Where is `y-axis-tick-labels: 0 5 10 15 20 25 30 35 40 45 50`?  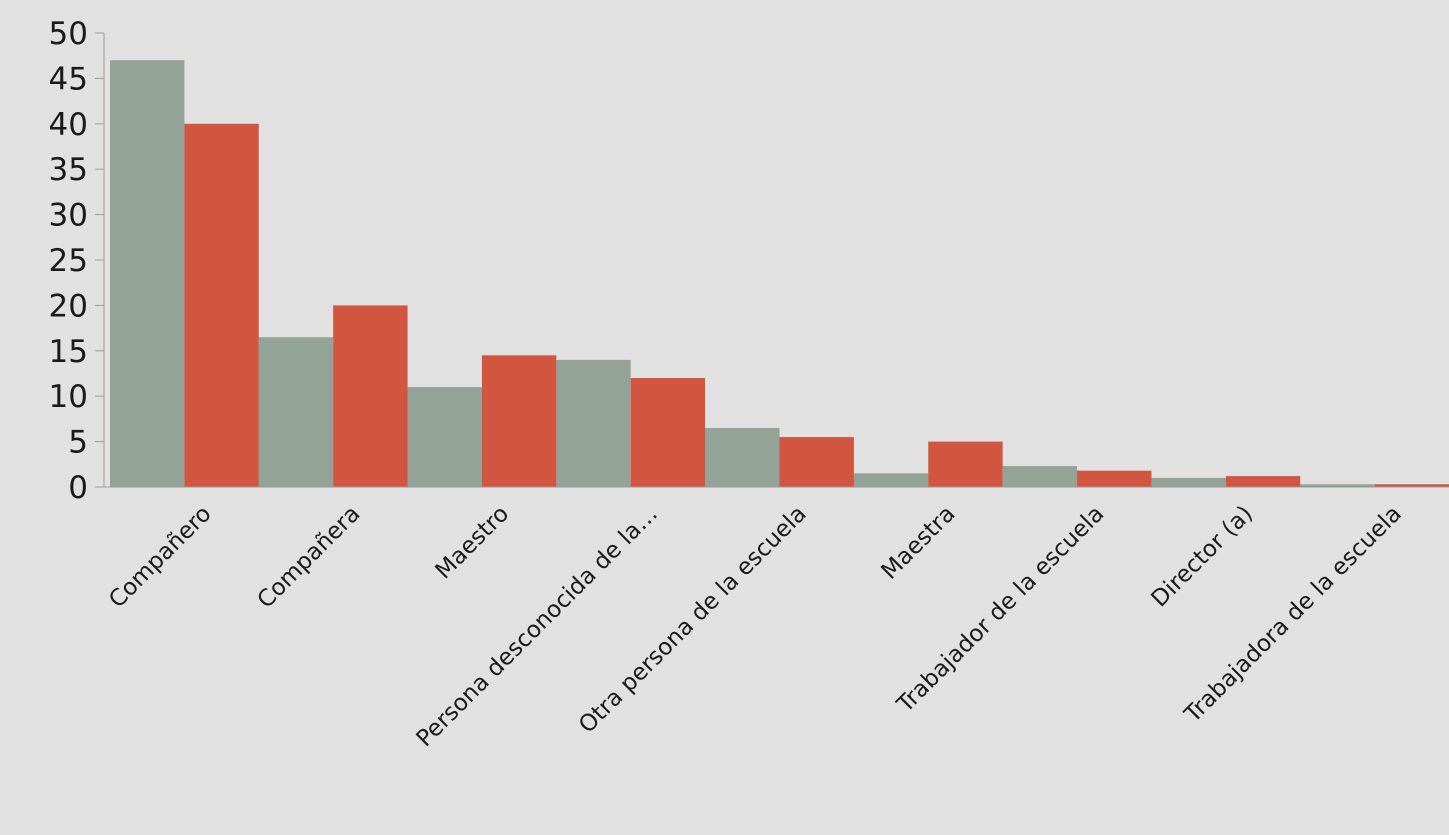
y-axis-tick-labels: 0 5 10 15 20 25 30 35 40 45 50 is located at coordinates (68, 261).